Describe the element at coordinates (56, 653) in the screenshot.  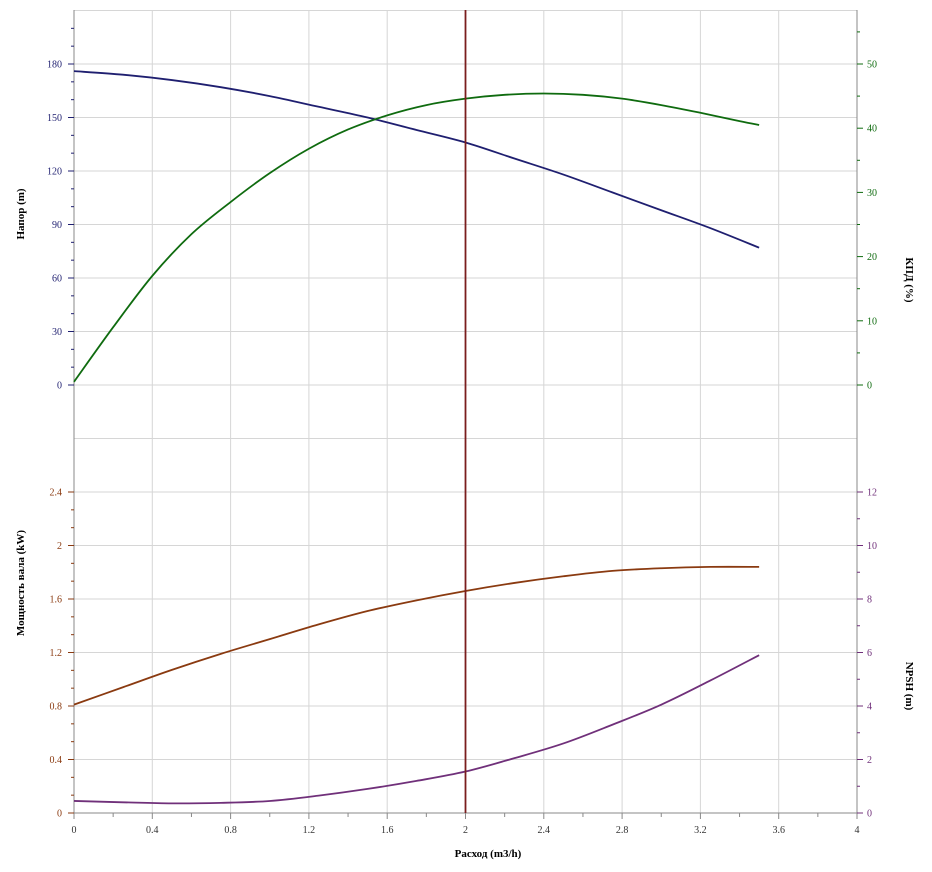
I see `left-tick-label: 1.2` at that location.